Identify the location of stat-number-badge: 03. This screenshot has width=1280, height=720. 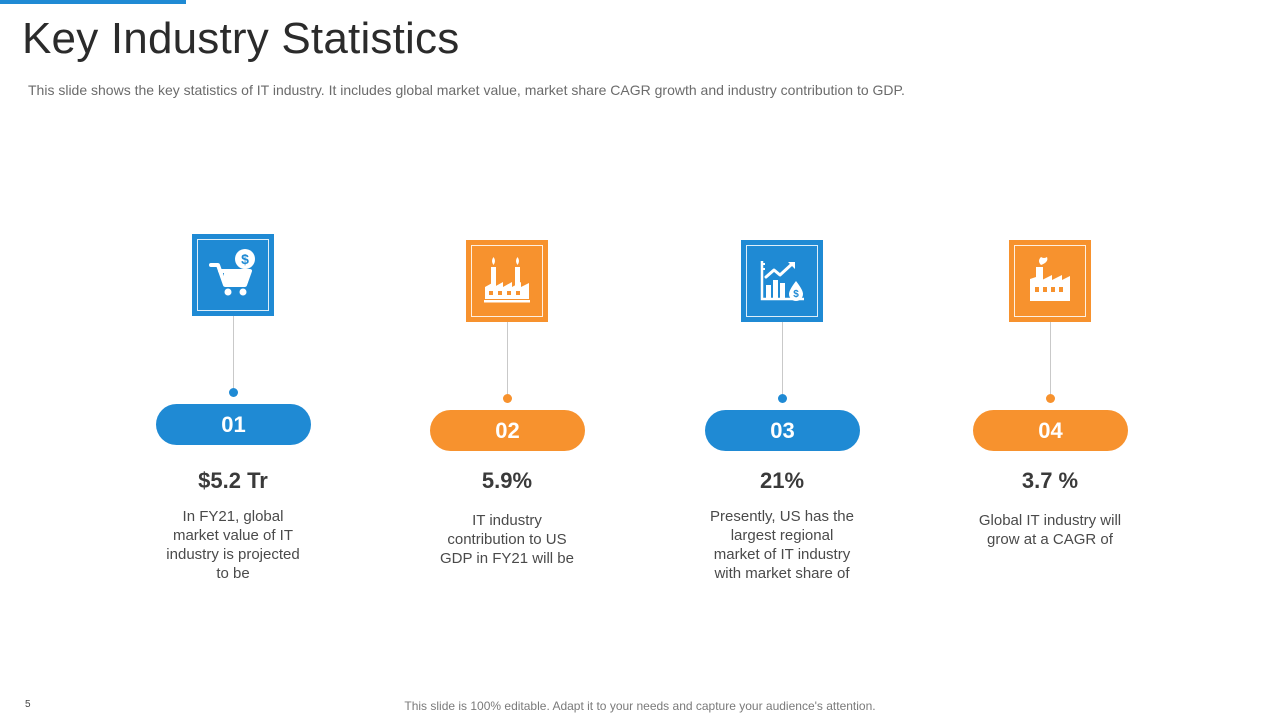
(782, 430).